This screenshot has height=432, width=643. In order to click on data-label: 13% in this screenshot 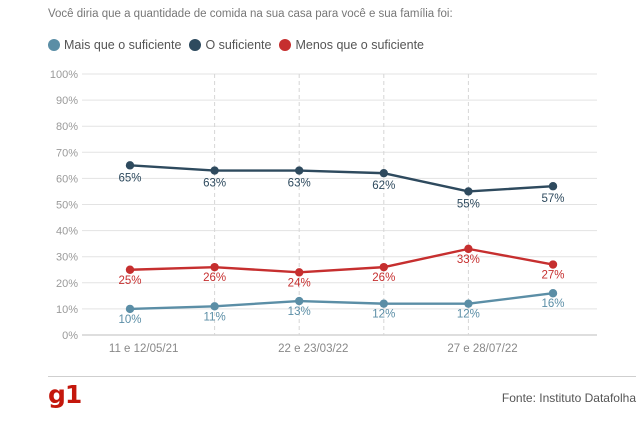, I will do `click(299, 312)`.